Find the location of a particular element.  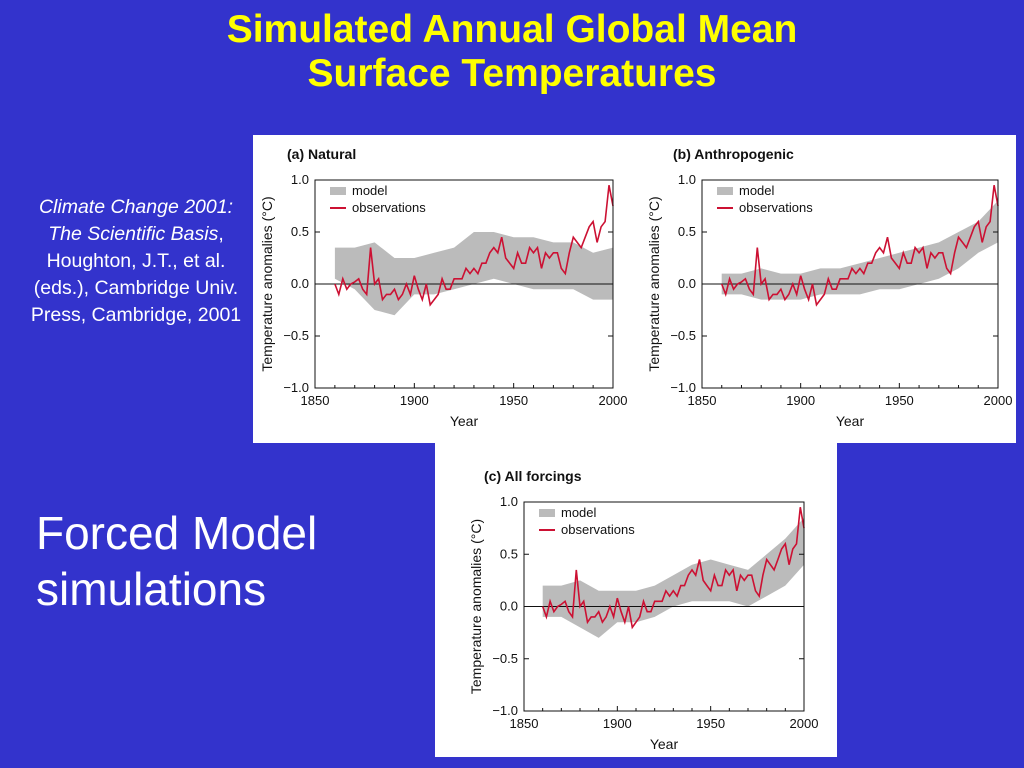

slide-title-line1: Simulated Annual Global Mean is located at coordinates (512, 29).